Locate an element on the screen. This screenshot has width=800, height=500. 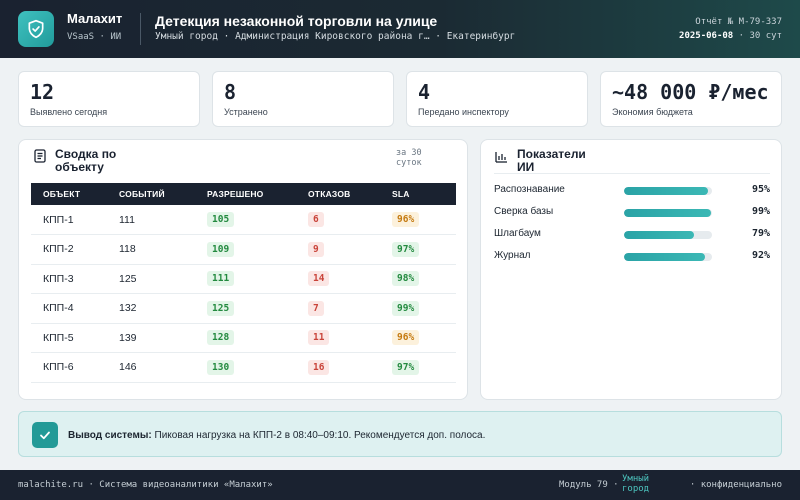
table-row: КПП-4 132 125 7 99% is located at coordinates (243, 308).